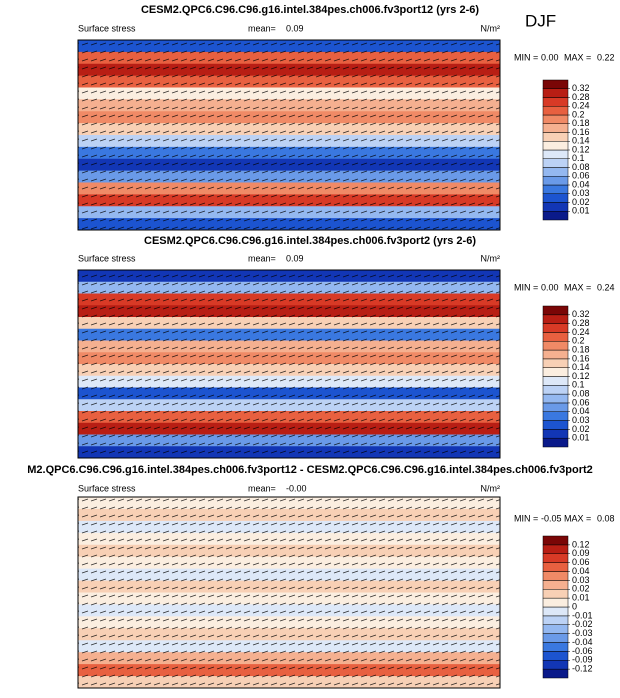  What do you see at coordinates (606, 287) in the screenshot?
I see `max-value: 0.24` at bounding box center [606, 287].